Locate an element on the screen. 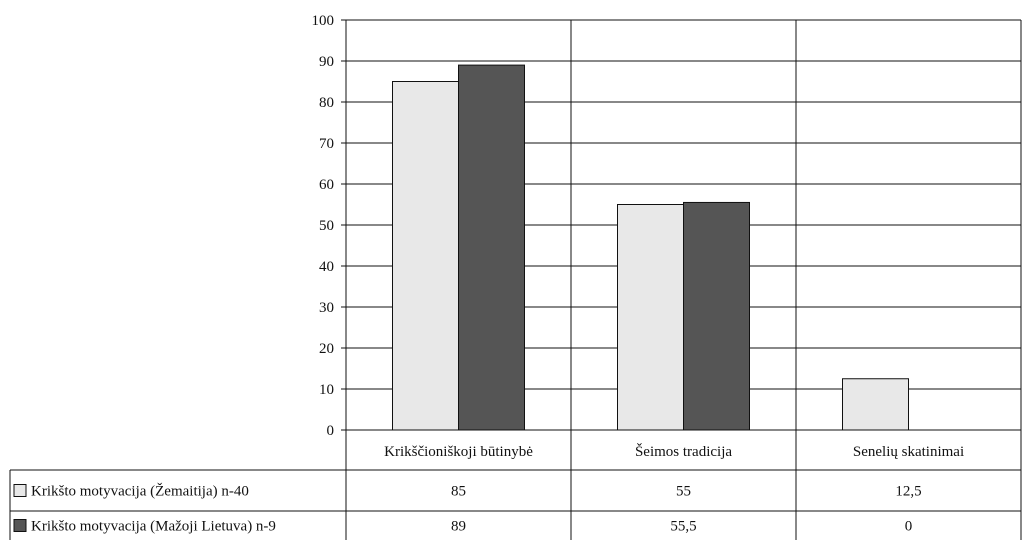 This screenshot has height=540, width=1022. y-tick-label: 30 is located at coordinates (326, 308).